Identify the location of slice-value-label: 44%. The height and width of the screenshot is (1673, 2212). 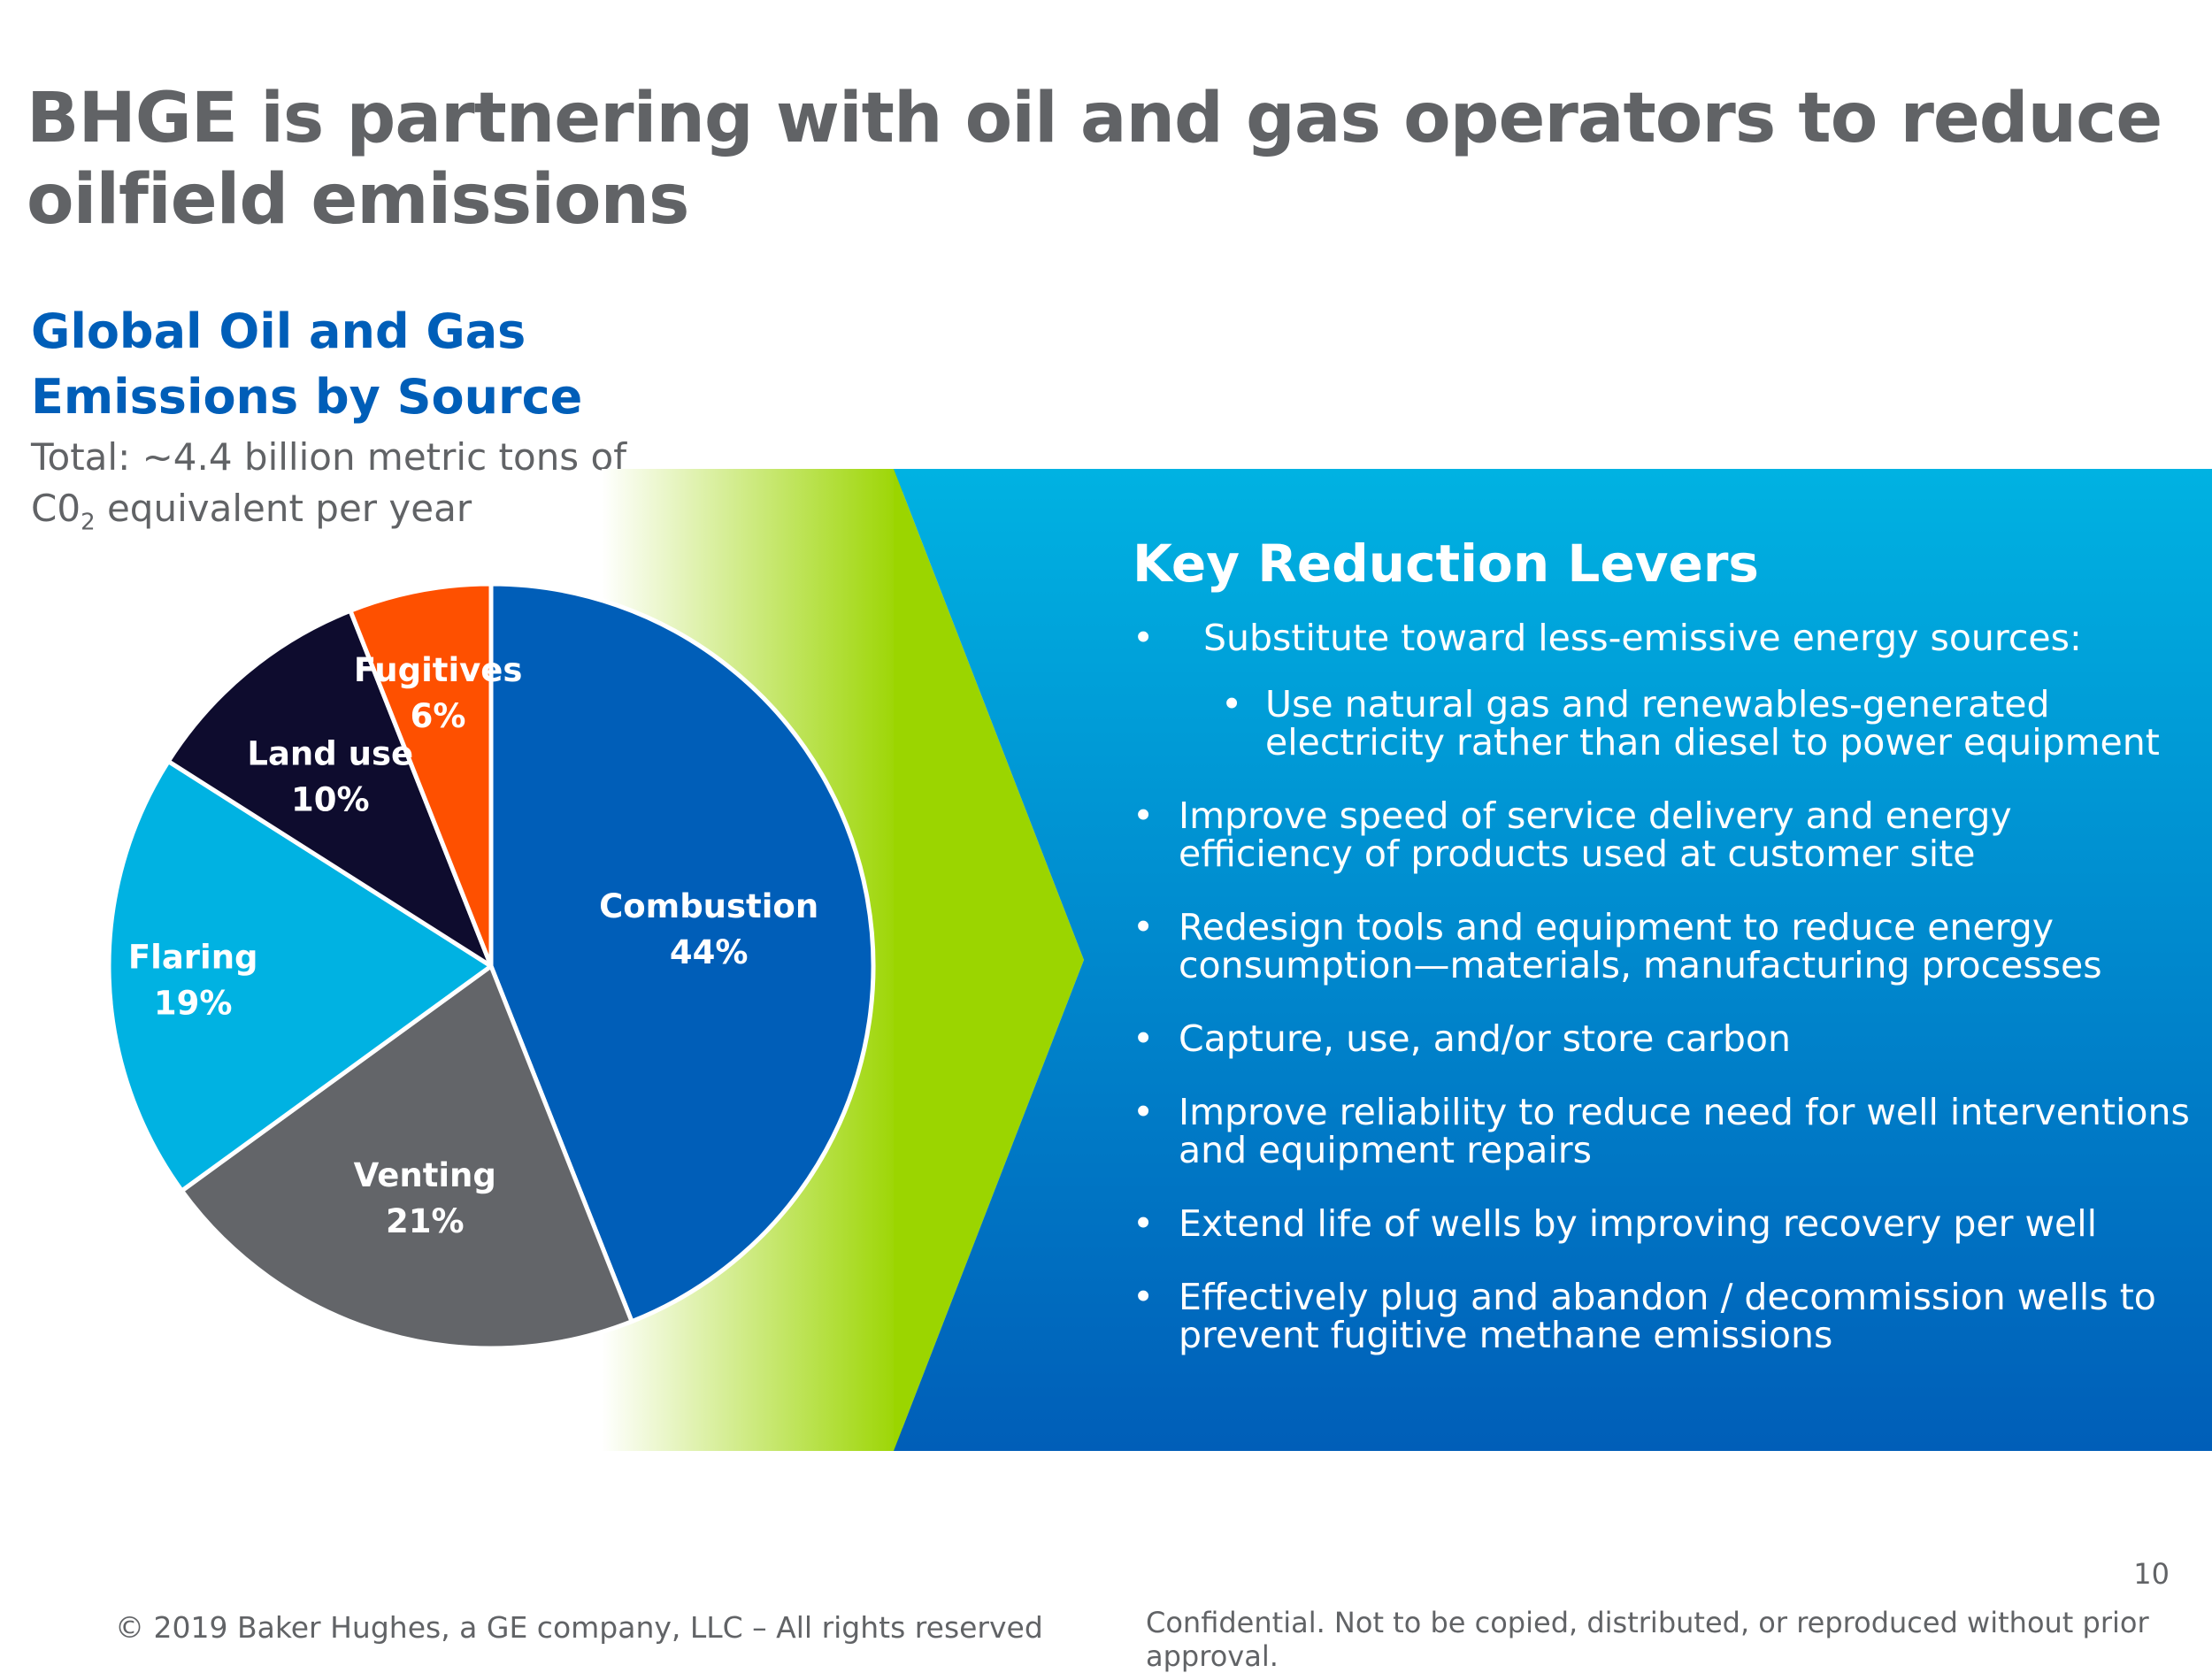
(710, 952).